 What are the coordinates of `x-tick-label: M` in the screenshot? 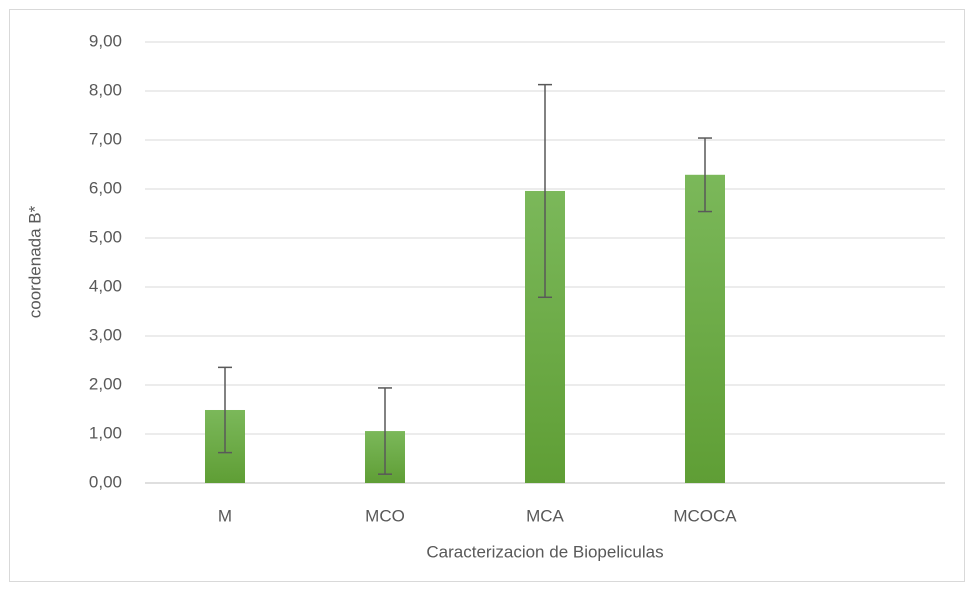 It's located at (225, 515).